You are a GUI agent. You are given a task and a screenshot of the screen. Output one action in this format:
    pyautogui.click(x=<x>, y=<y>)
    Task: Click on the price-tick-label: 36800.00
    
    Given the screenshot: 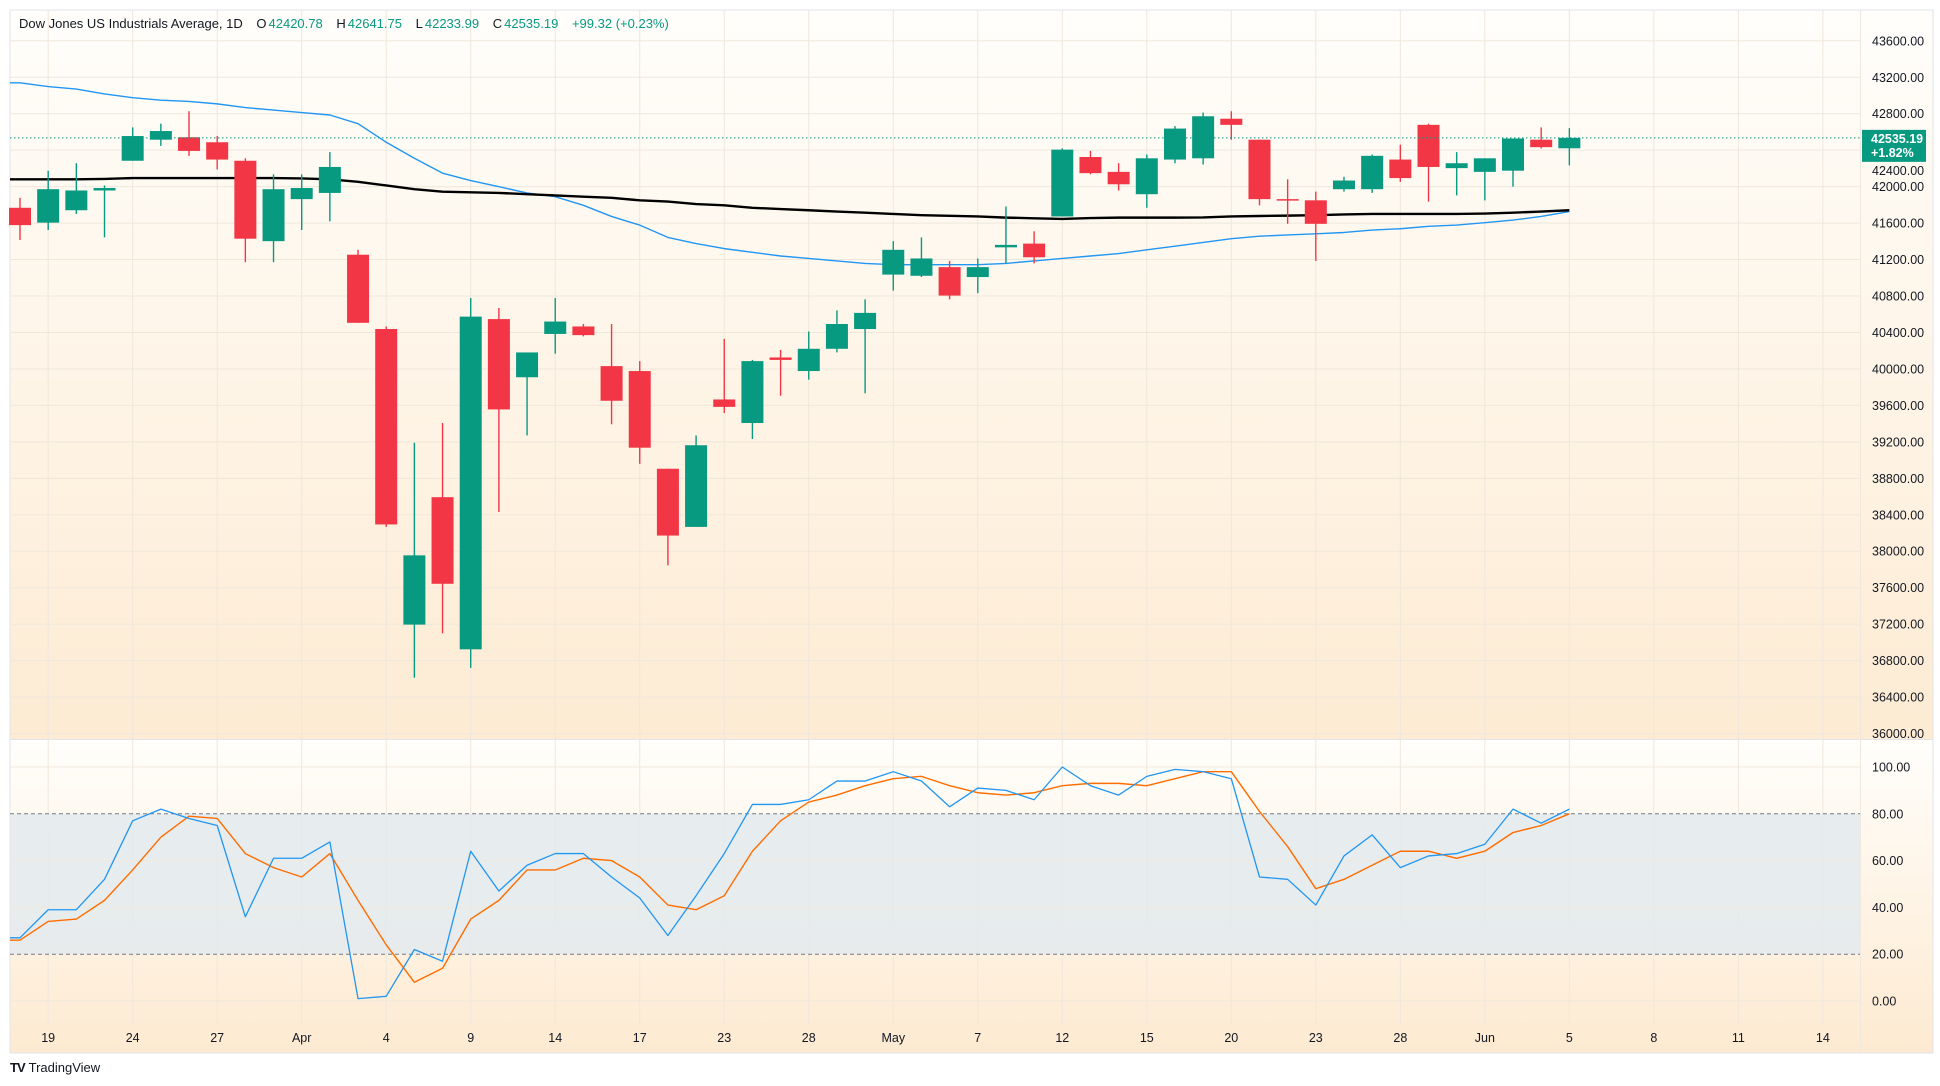 What is the action you would take?
    pyautogui.click(x=1898, y=661)
    